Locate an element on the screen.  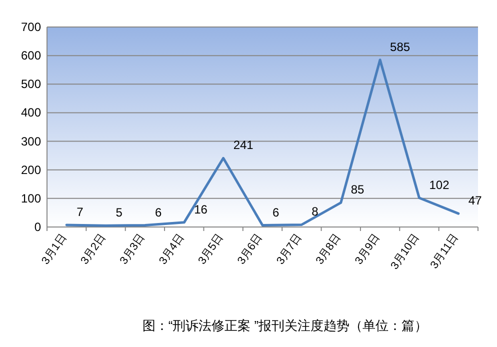
data-label: 47 is located at coordinates (475, 201).